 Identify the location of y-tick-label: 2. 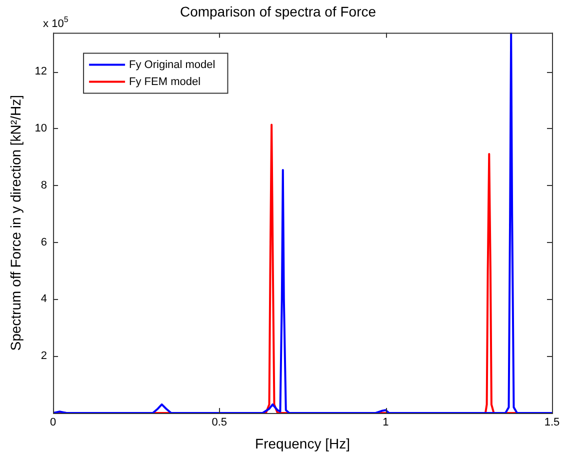
(44, 356).